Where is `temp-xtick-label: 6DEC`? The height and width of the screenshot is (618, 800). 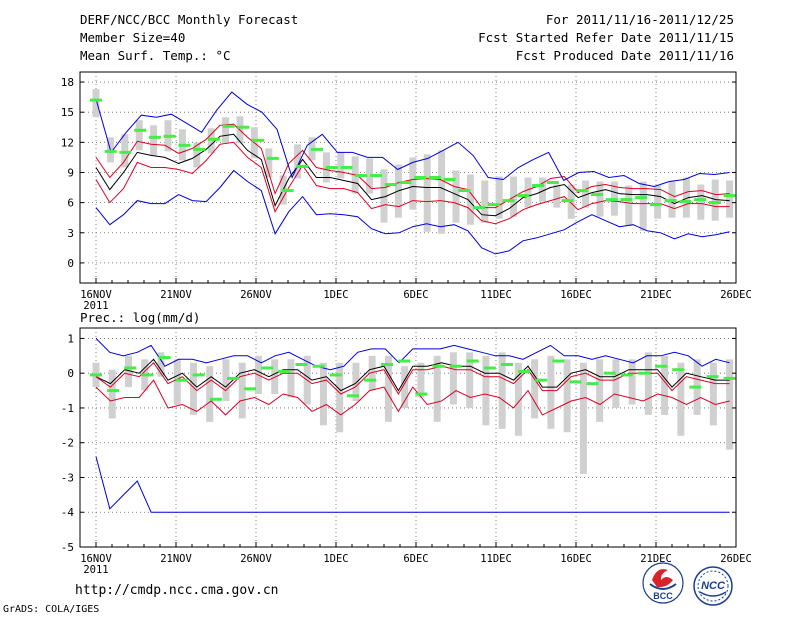
temp-xtick-label: 6DEC is located at coordinates (415, 295).